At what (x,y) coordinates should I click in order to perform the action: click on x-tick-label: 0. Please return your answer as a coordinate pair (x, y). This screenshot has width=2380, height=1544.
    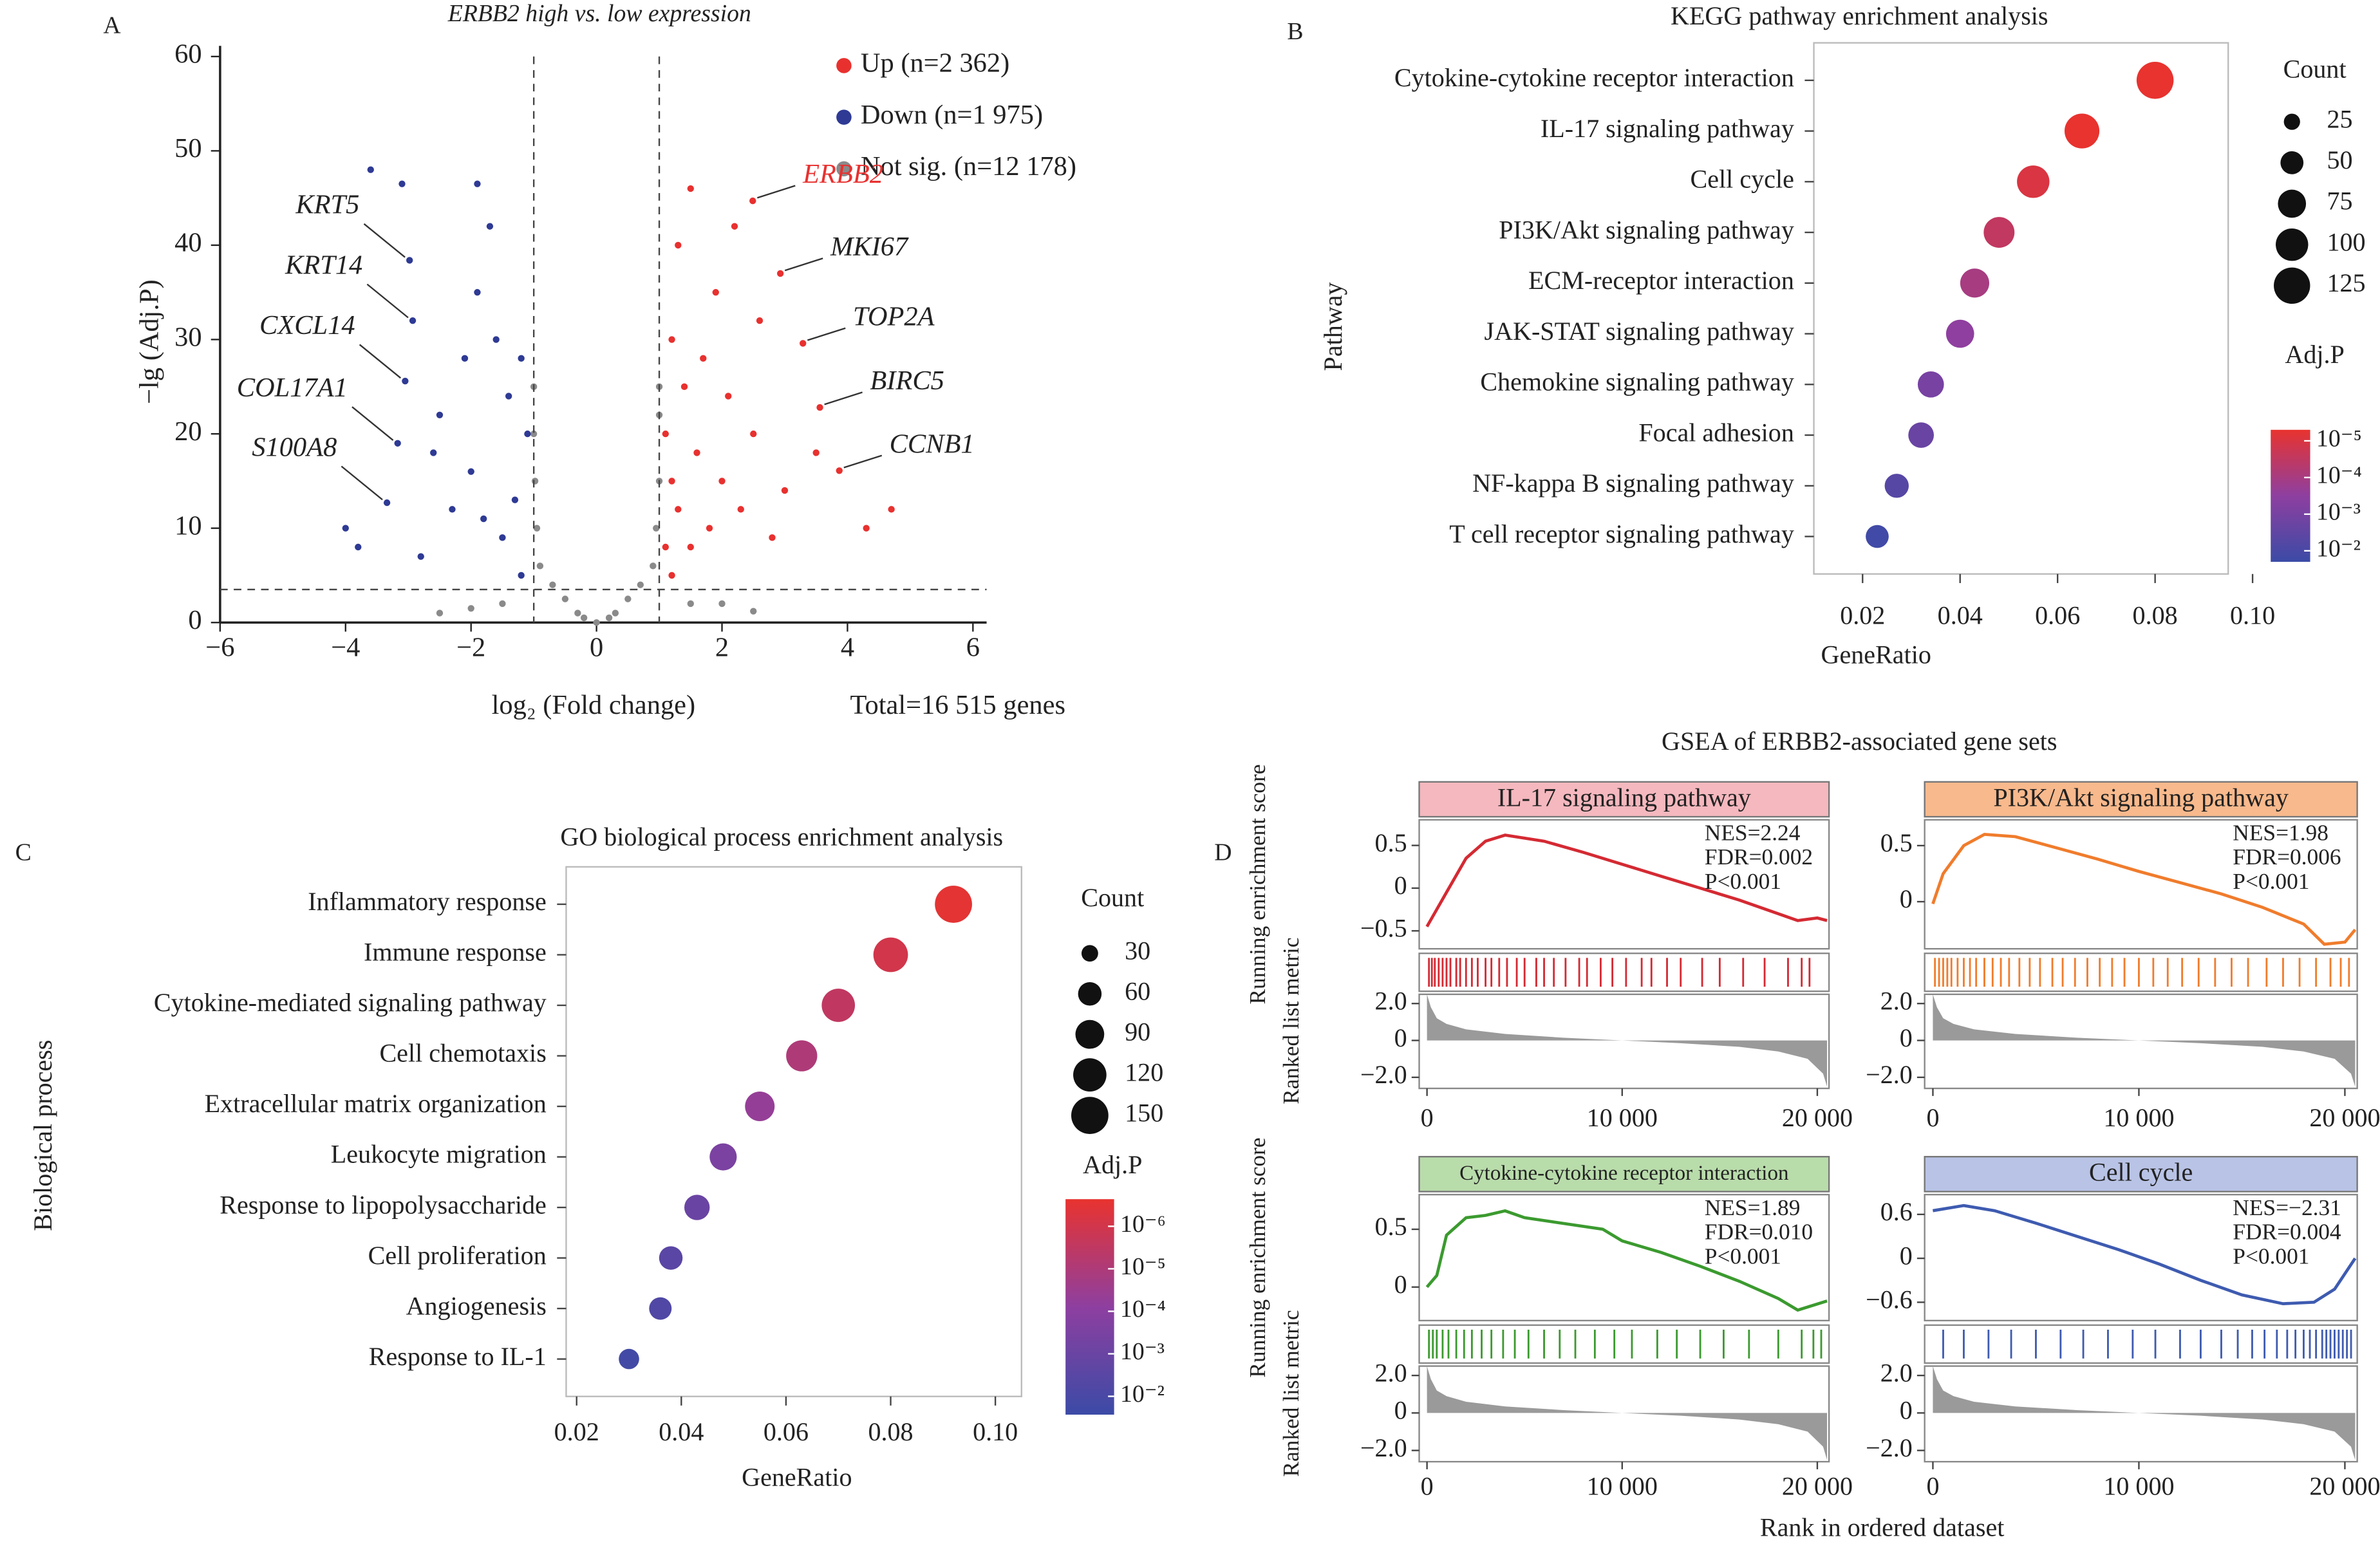
    Looking at the image, I should click on (1427, 1117).